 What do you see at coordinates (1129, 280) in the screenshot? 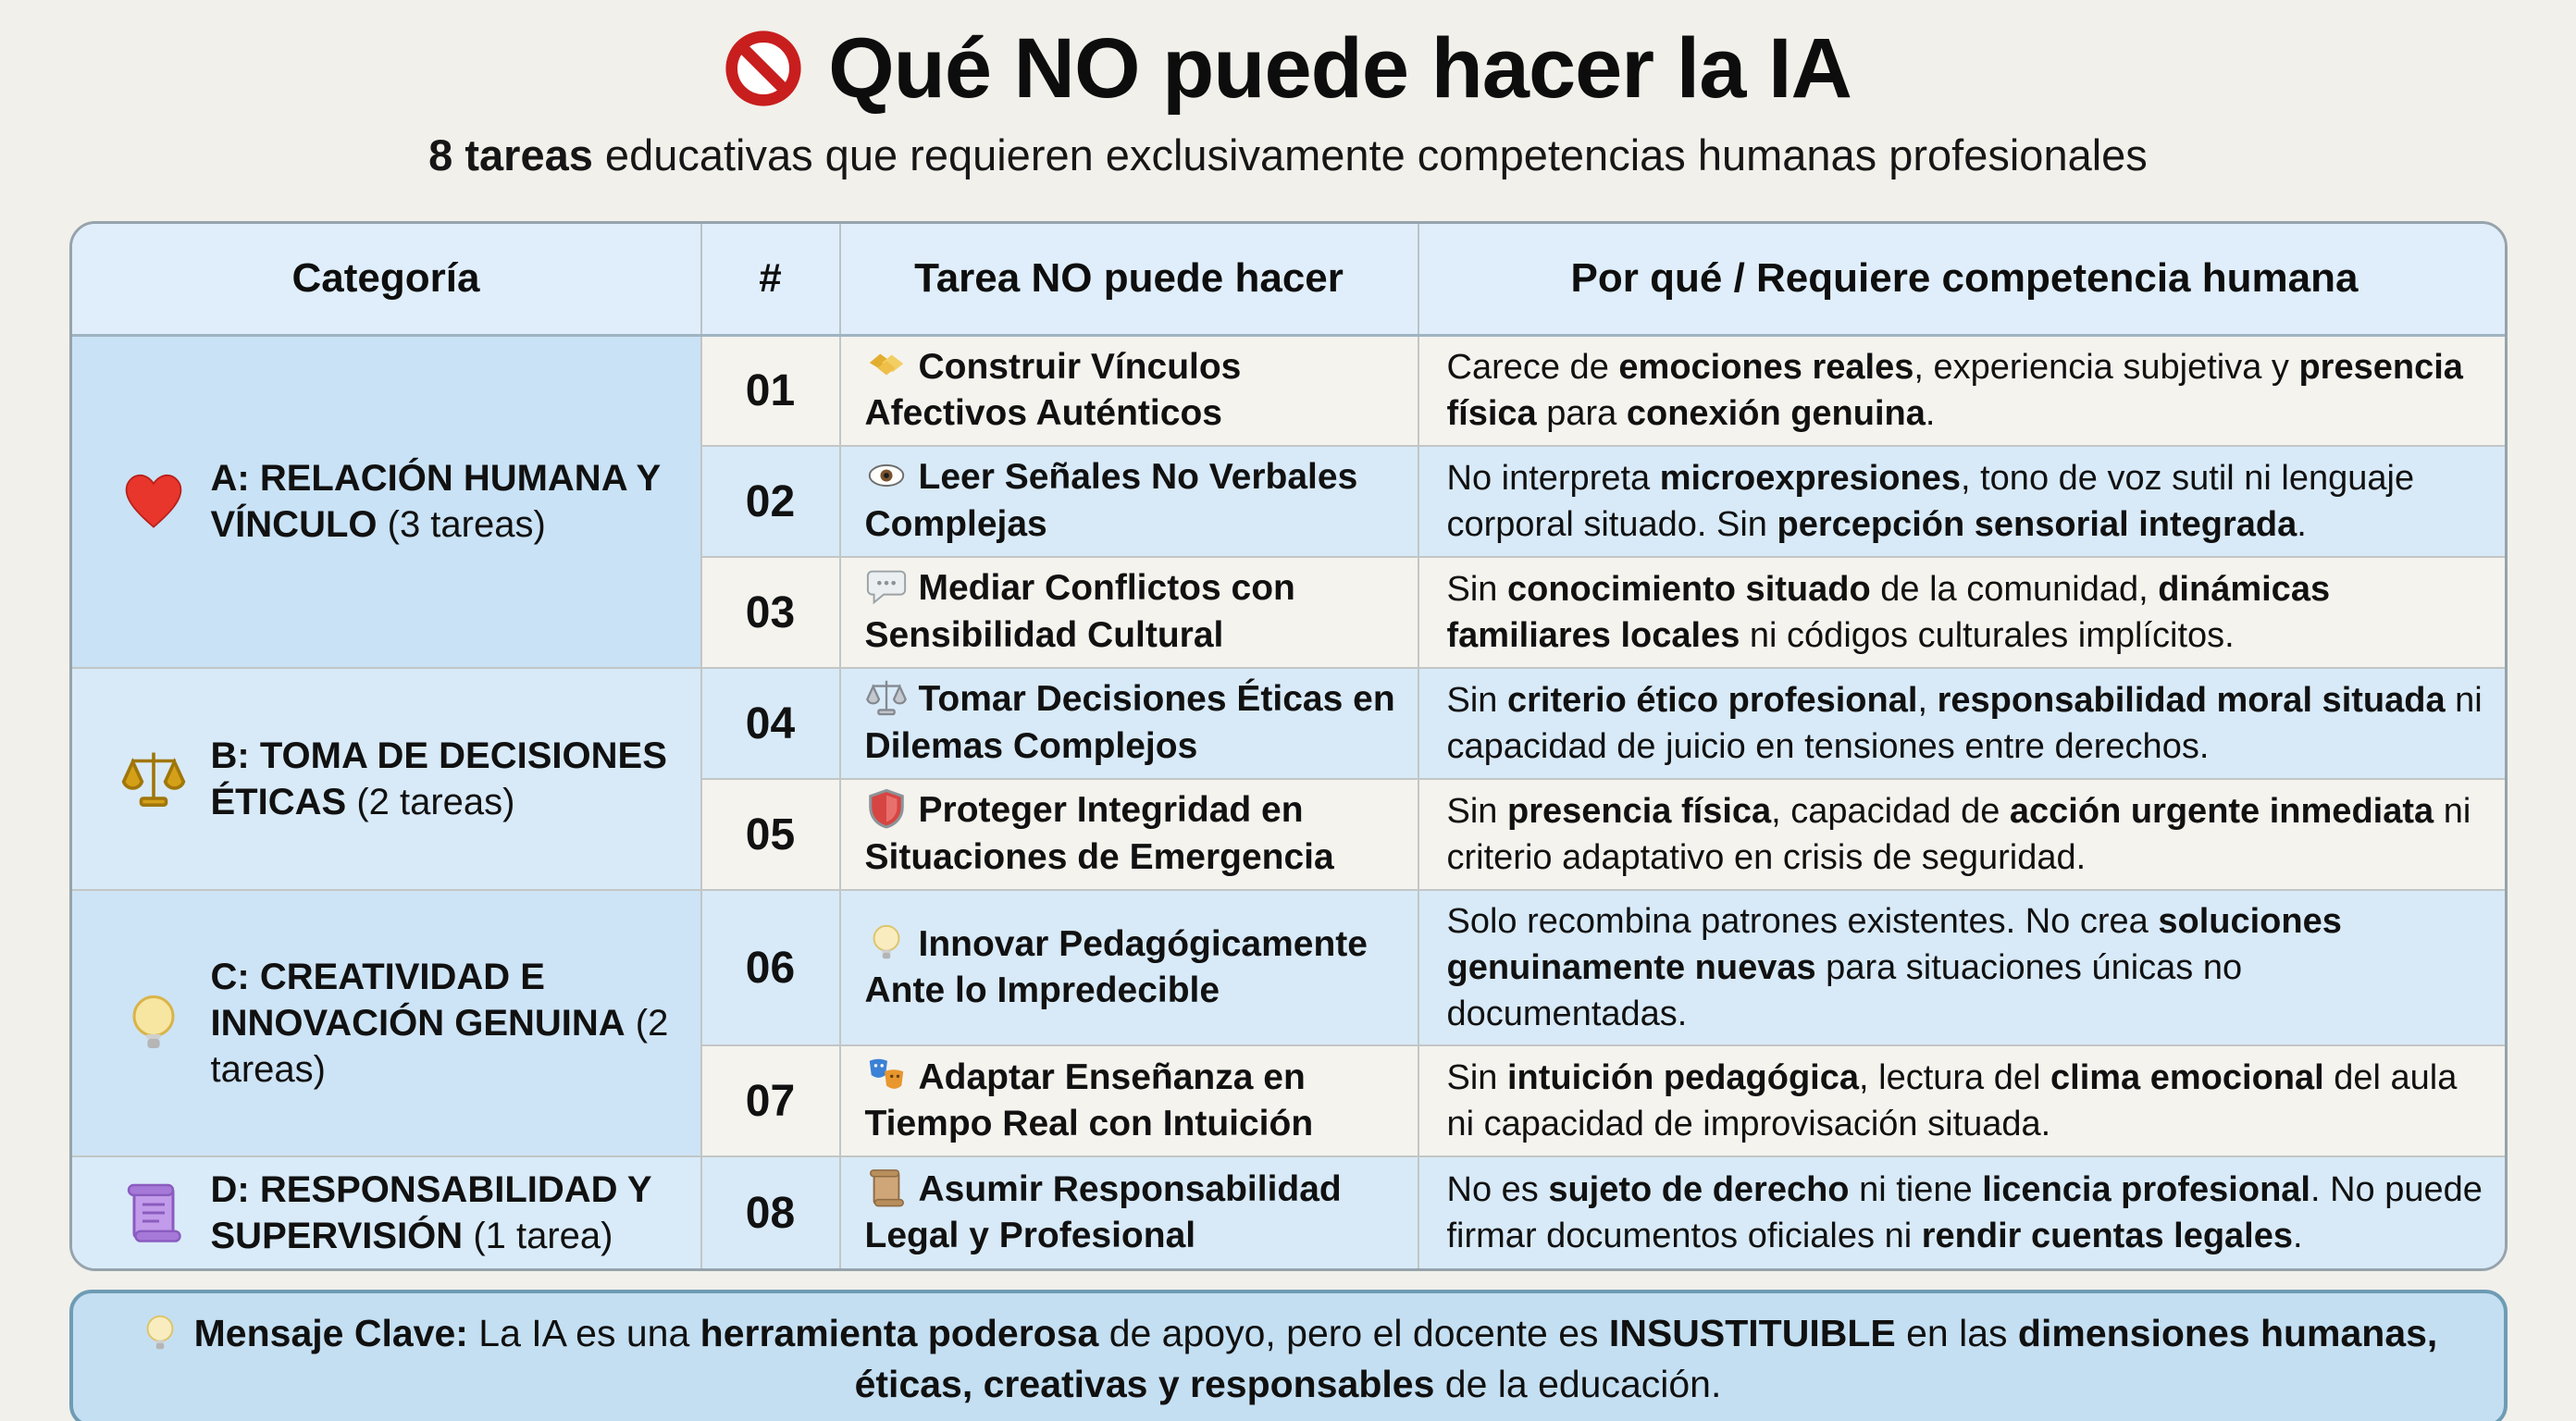
I see `header-tarea: Tarea NO puede hacer` at bounding box center [1129, 280].